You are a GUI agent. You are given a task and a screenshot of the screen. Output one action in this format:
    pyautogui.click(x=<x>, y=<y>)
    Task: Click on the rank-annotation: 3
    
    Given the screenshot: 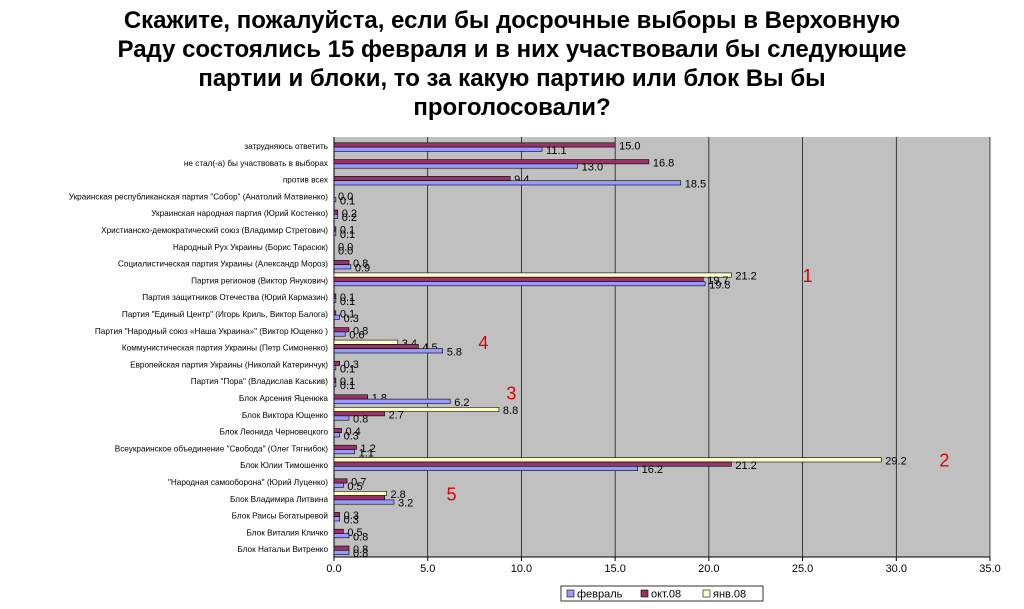 What is the action you would take?
    pyautogui.click(x=511, y=394)
    